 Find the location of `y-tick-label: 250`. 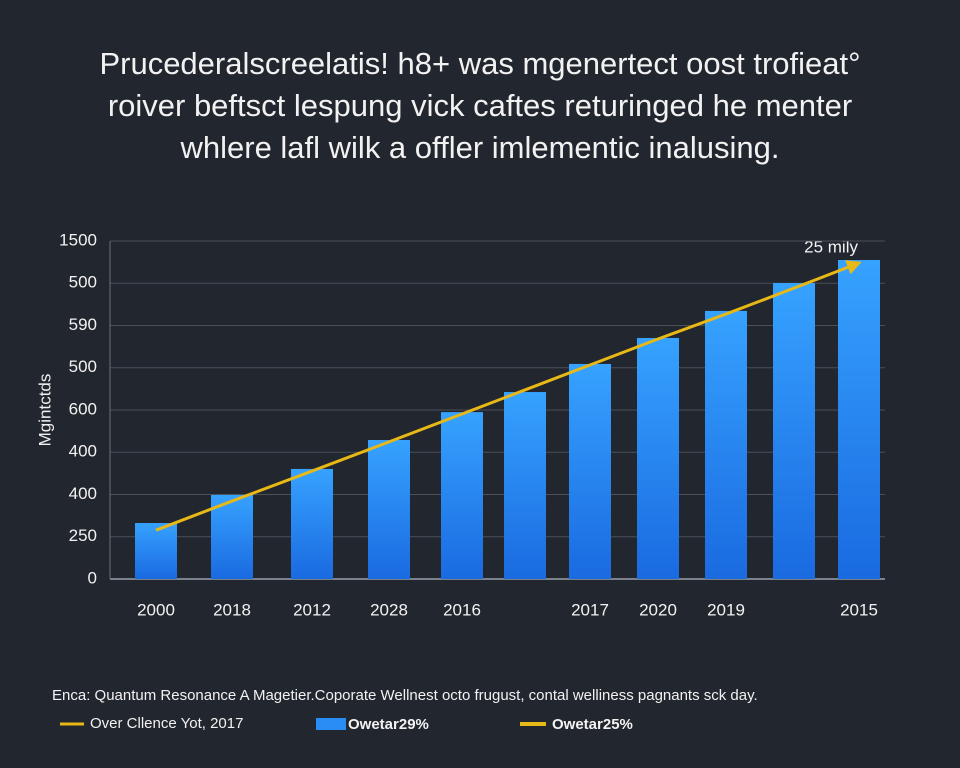

y-tick-label: 250 is located at coordinates (83, 535).